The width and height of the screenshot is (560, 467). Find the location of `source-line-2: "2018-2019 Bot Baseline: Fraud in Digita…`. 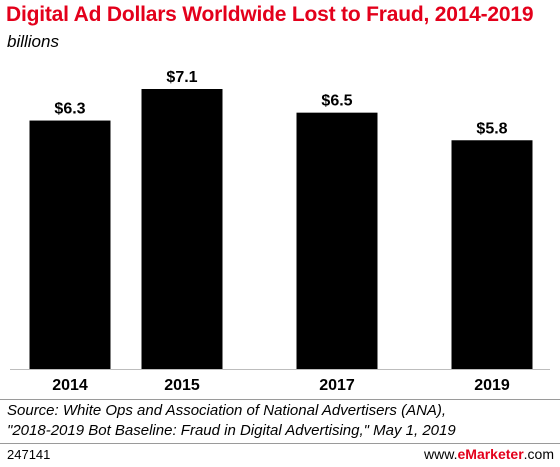

source-line-2: "2018-2019 Bot Baseline: Fraud in Digita… is located at coordinates (231, 430).